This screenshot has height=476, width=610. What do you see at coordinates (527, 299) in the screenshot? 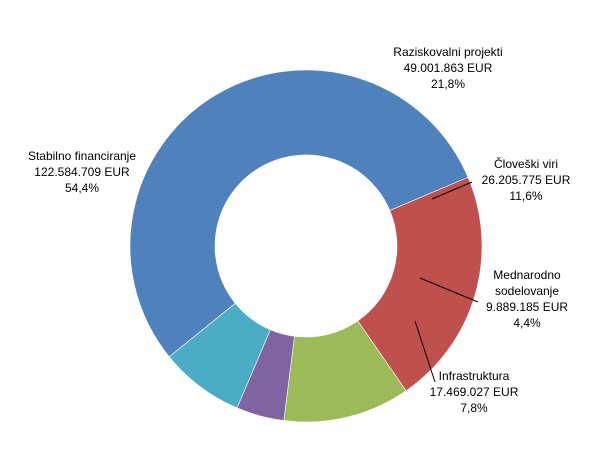
I see `label-mednarodno-sodelovanje: Mednarodno sodelovanje 9.889.185 EUR 4,4%` at bounding box center [527, 299].